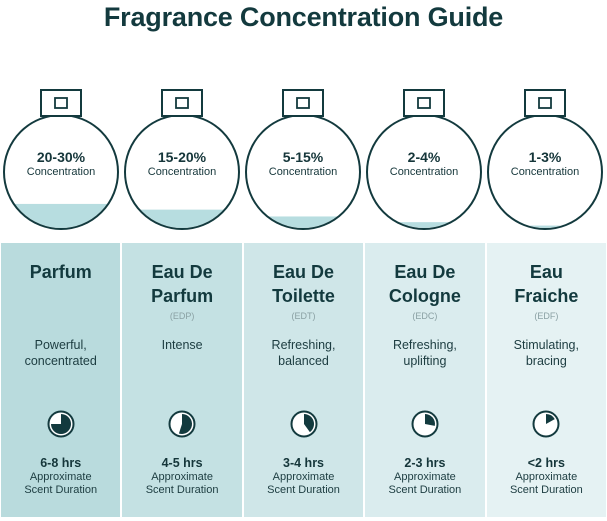  Describe the element at coordinates (303, 361) in the screenshot. I see `description-line2: balanced` at that location.